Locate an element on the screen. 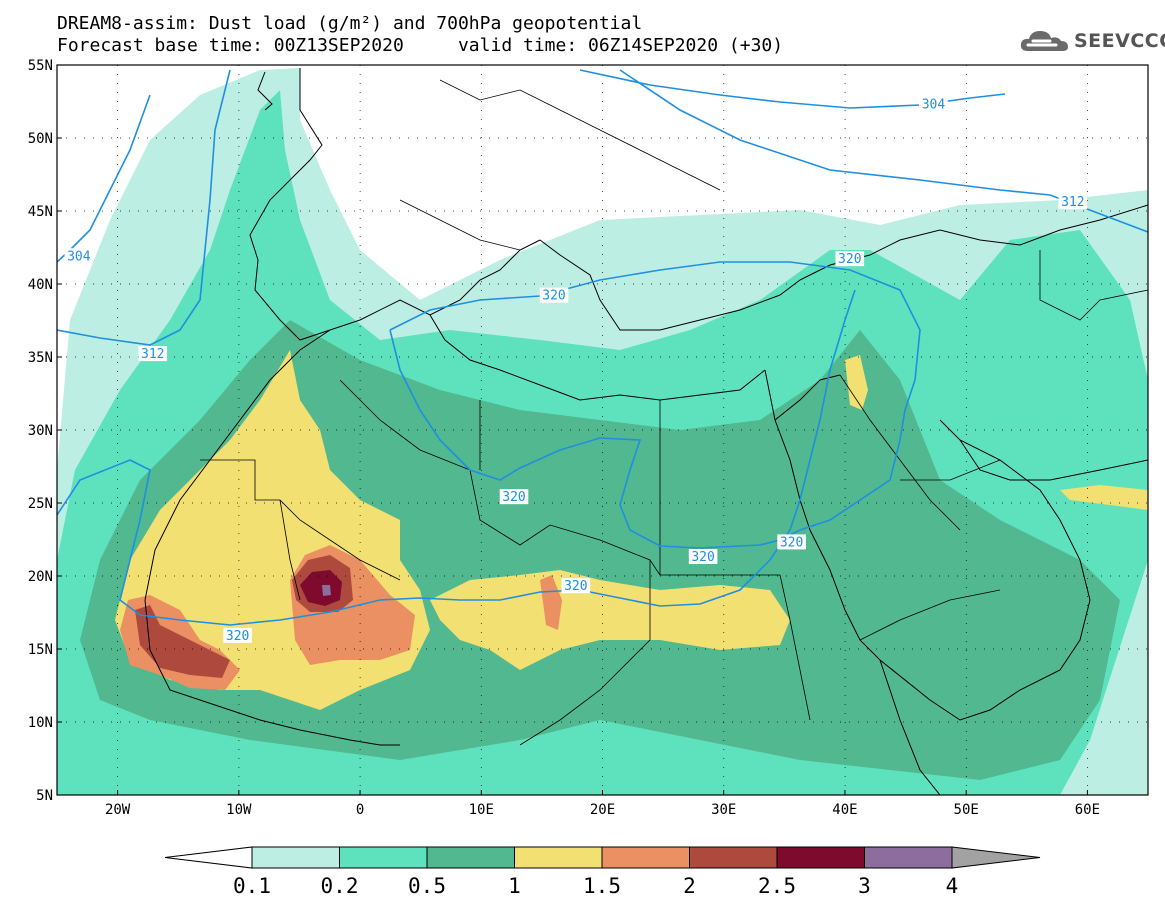 This screenshot has height=907, width=1165. dust-band-1.5-chad is located at coordinates (551, 602).